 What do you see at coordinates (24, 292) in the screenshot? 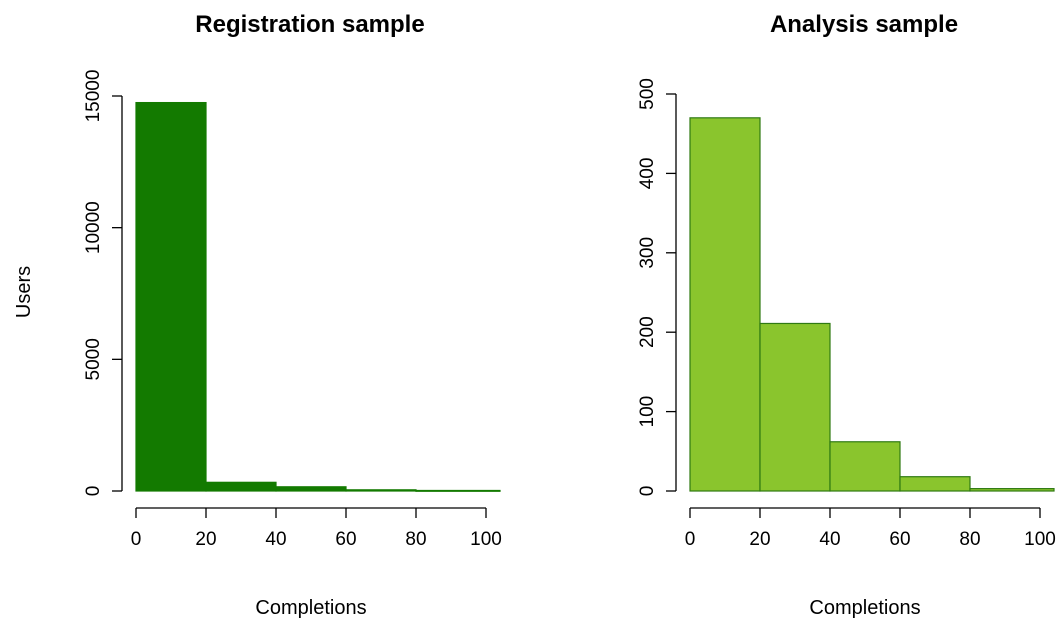
I see `y-axis-label: Users` at bounding box center [24, 292].